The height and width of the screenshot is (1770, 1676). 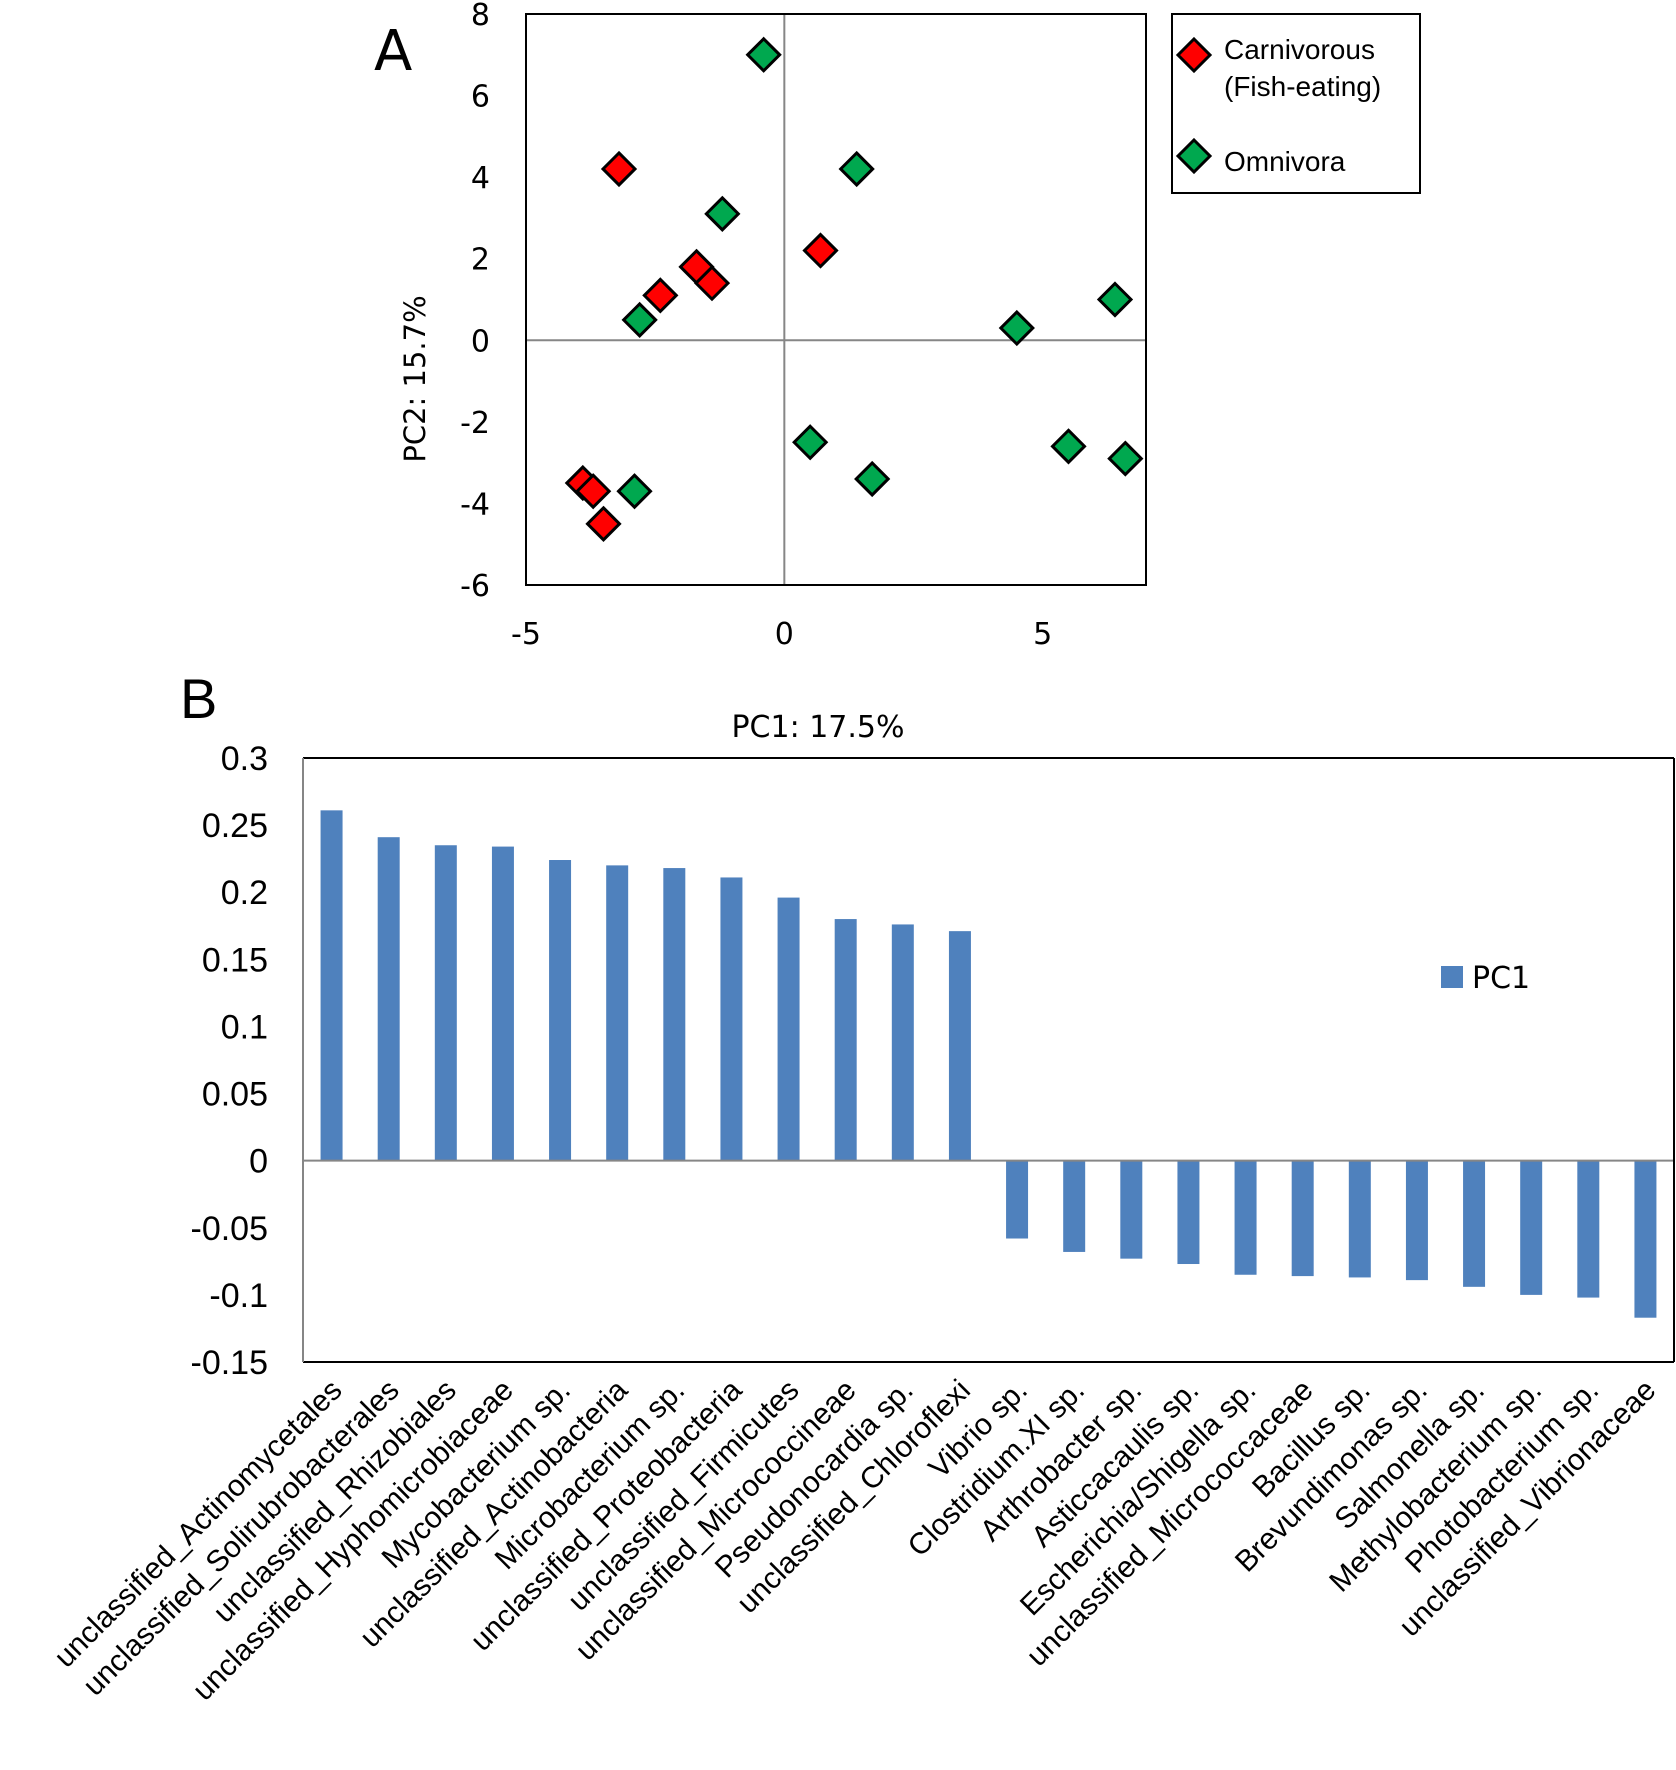 What do you see at coordinates (480, 260) in the screenshot?
I see `y-tick-label: 2` at bounding box center [480, 260].